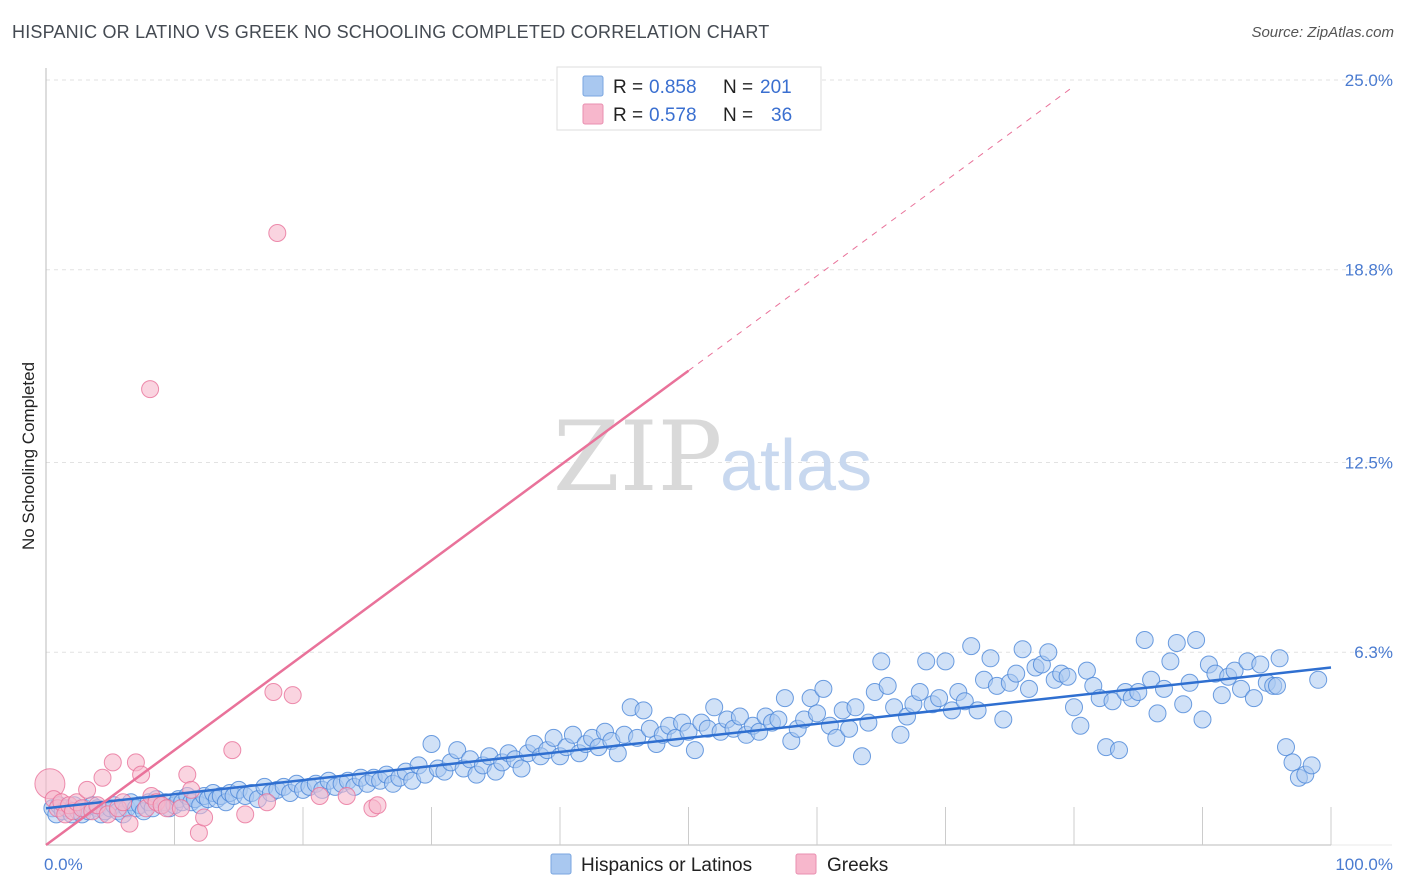  Describe the element at coordinates (1364, 864) in the screenshot. I see `x-tick-label-max: 100.0%` at that location.